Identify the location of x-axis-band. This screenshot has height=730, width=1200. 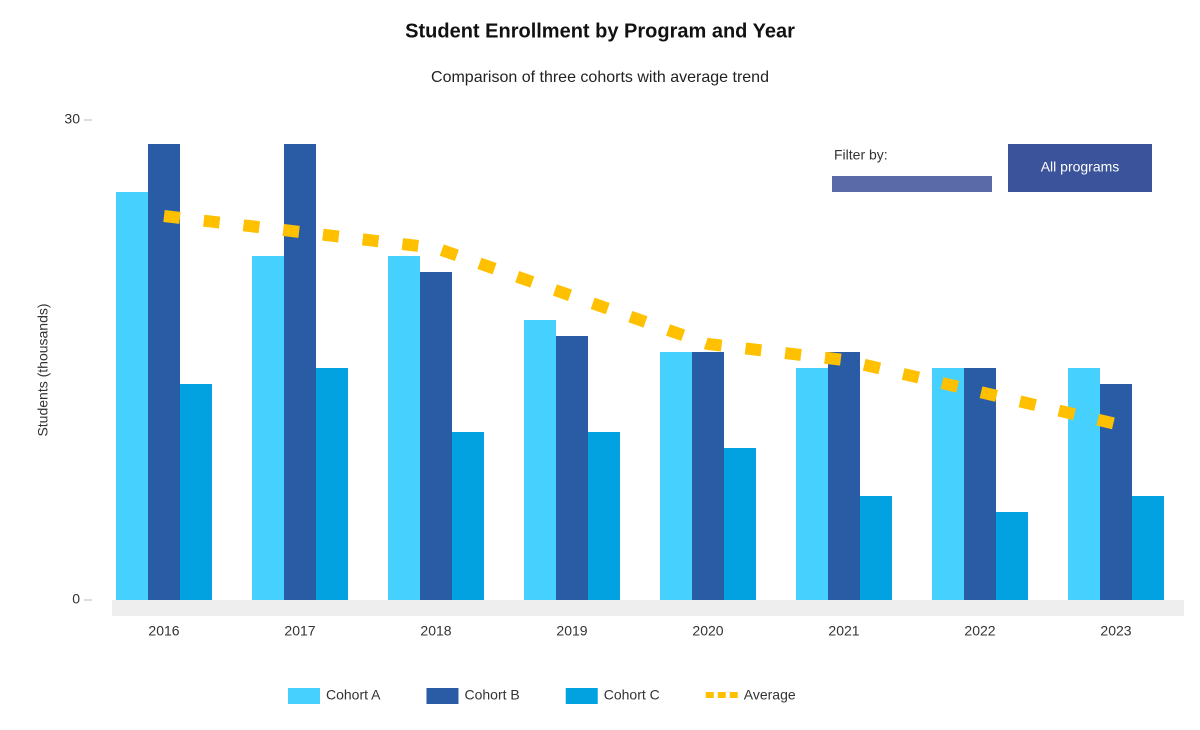
(648, 608).